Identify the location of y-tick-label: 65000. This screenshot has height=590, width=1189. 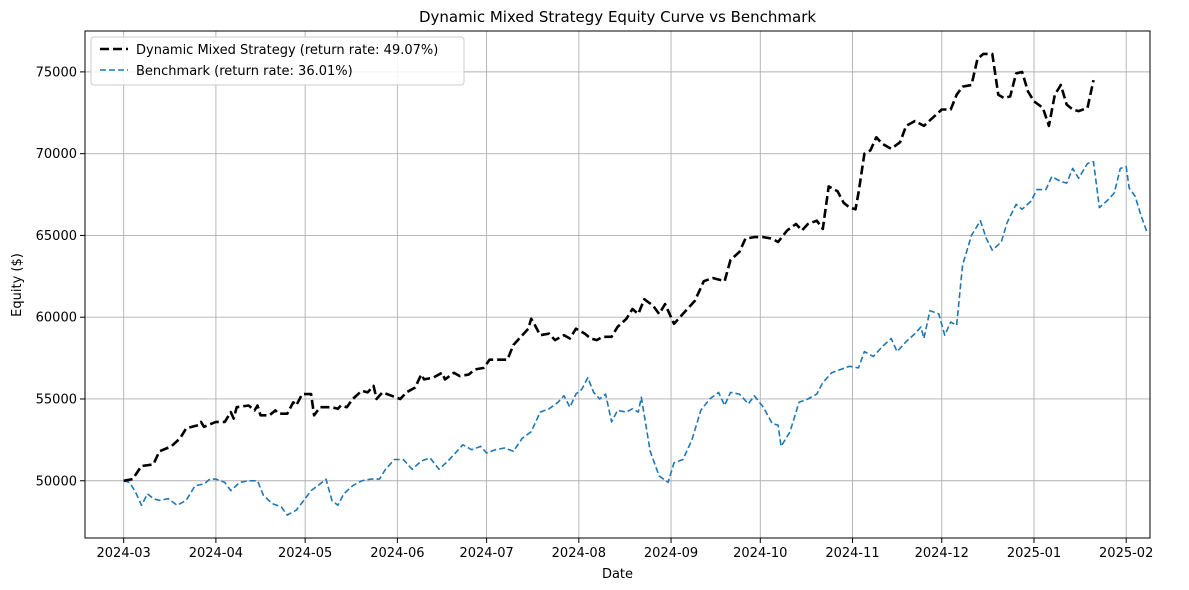
(56, 236).